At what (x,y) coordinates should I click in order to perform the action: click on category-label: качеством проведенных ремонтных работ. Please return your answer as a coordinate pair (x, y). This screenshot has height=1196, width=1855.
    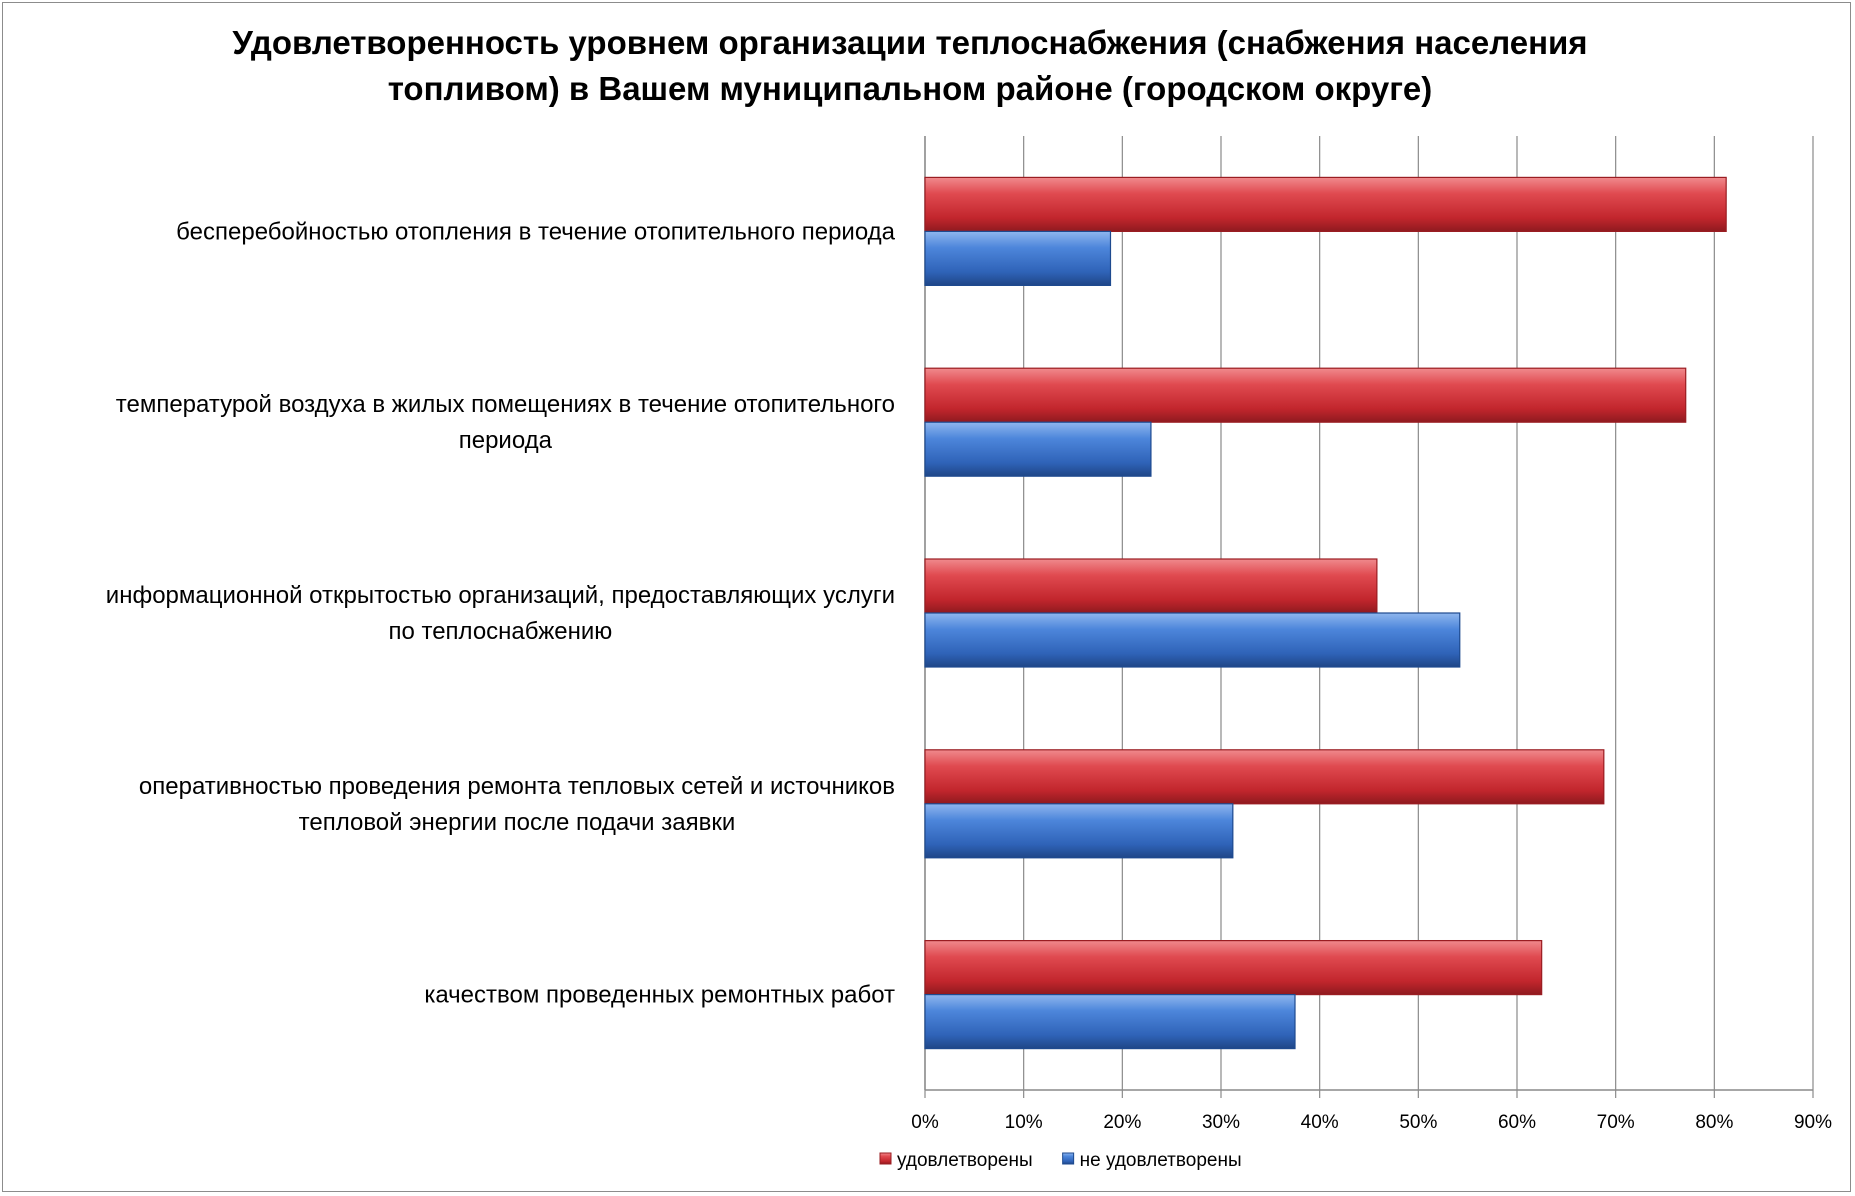
    Looking at the image, I should click on (659, 995).